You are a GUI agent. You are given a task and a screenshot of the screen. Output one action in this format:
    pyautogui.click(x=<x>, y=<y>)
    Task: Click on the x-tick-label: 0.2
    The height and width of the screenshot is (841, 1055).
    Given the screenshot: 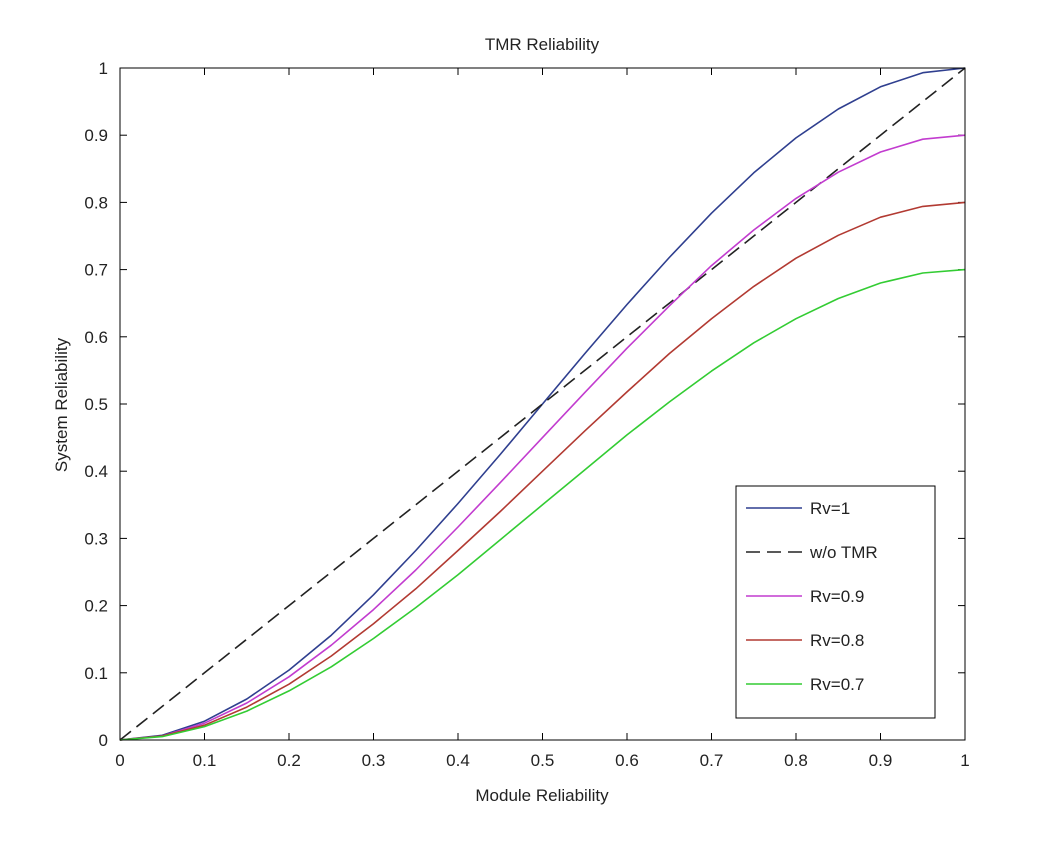 What is the action you would take?
    pyautogui.click(x=289, y=760)
    